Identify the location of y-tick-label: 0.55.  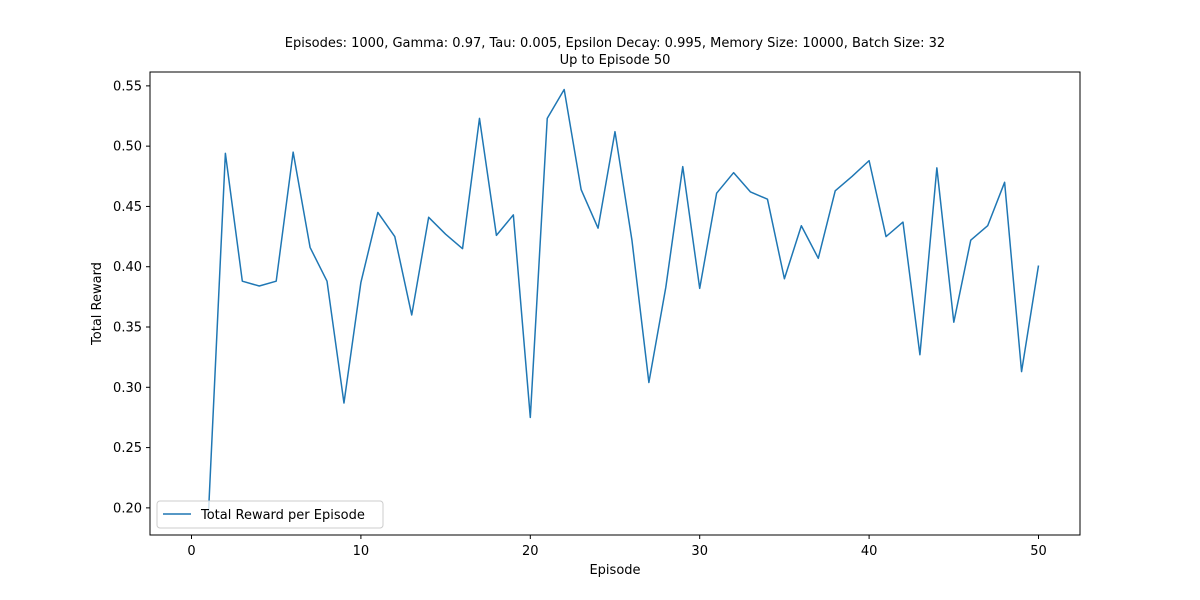
(127, 86).